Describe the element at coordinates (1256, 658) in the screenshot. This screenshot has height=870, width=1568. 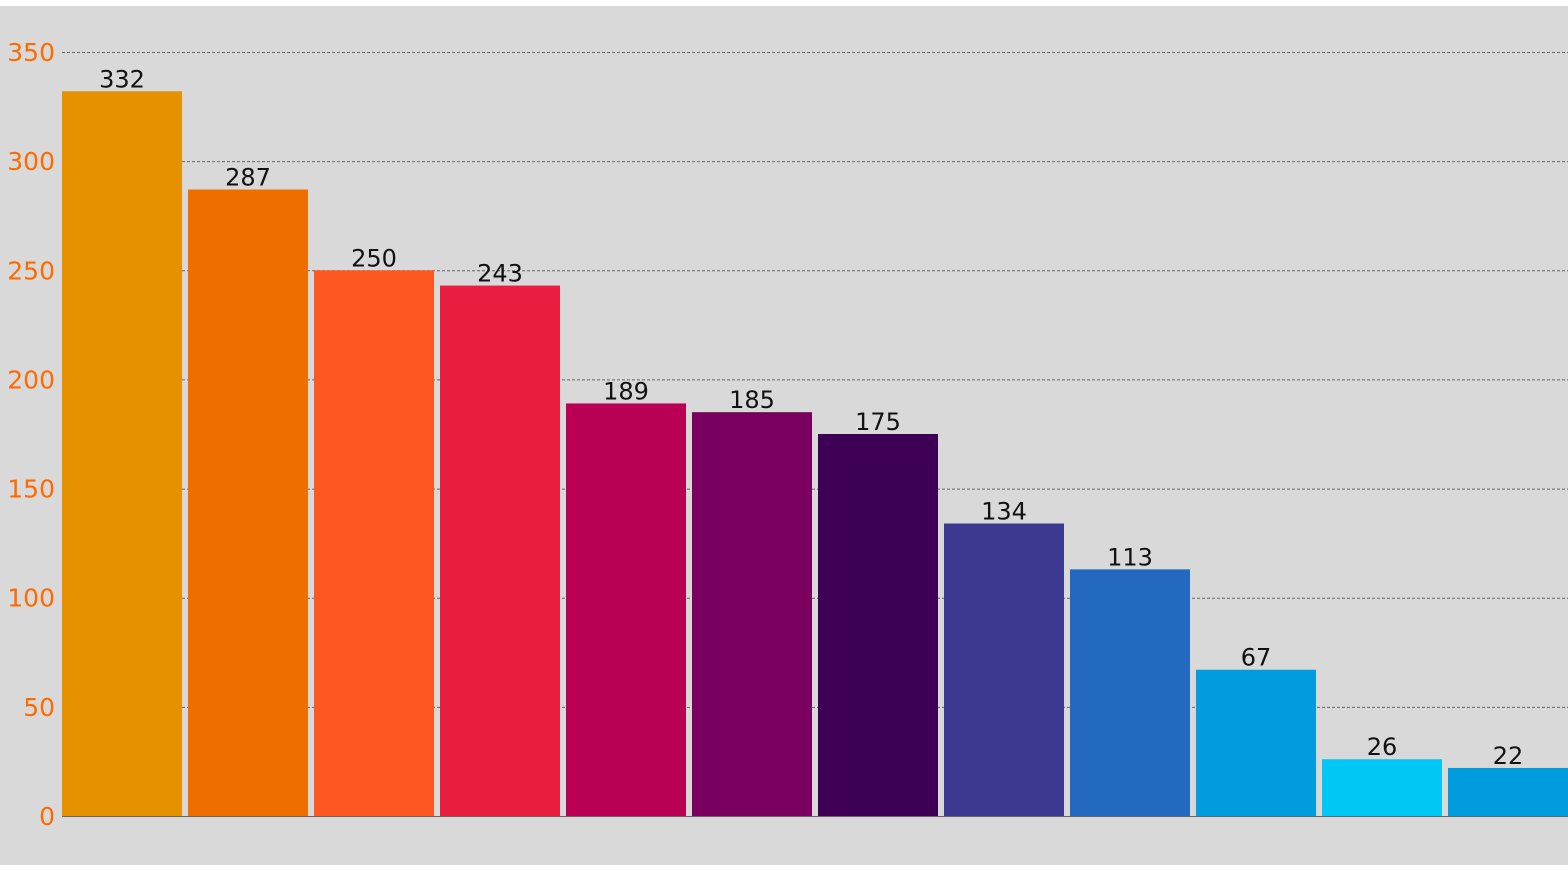
I see `data-label-10: 67` at that location.